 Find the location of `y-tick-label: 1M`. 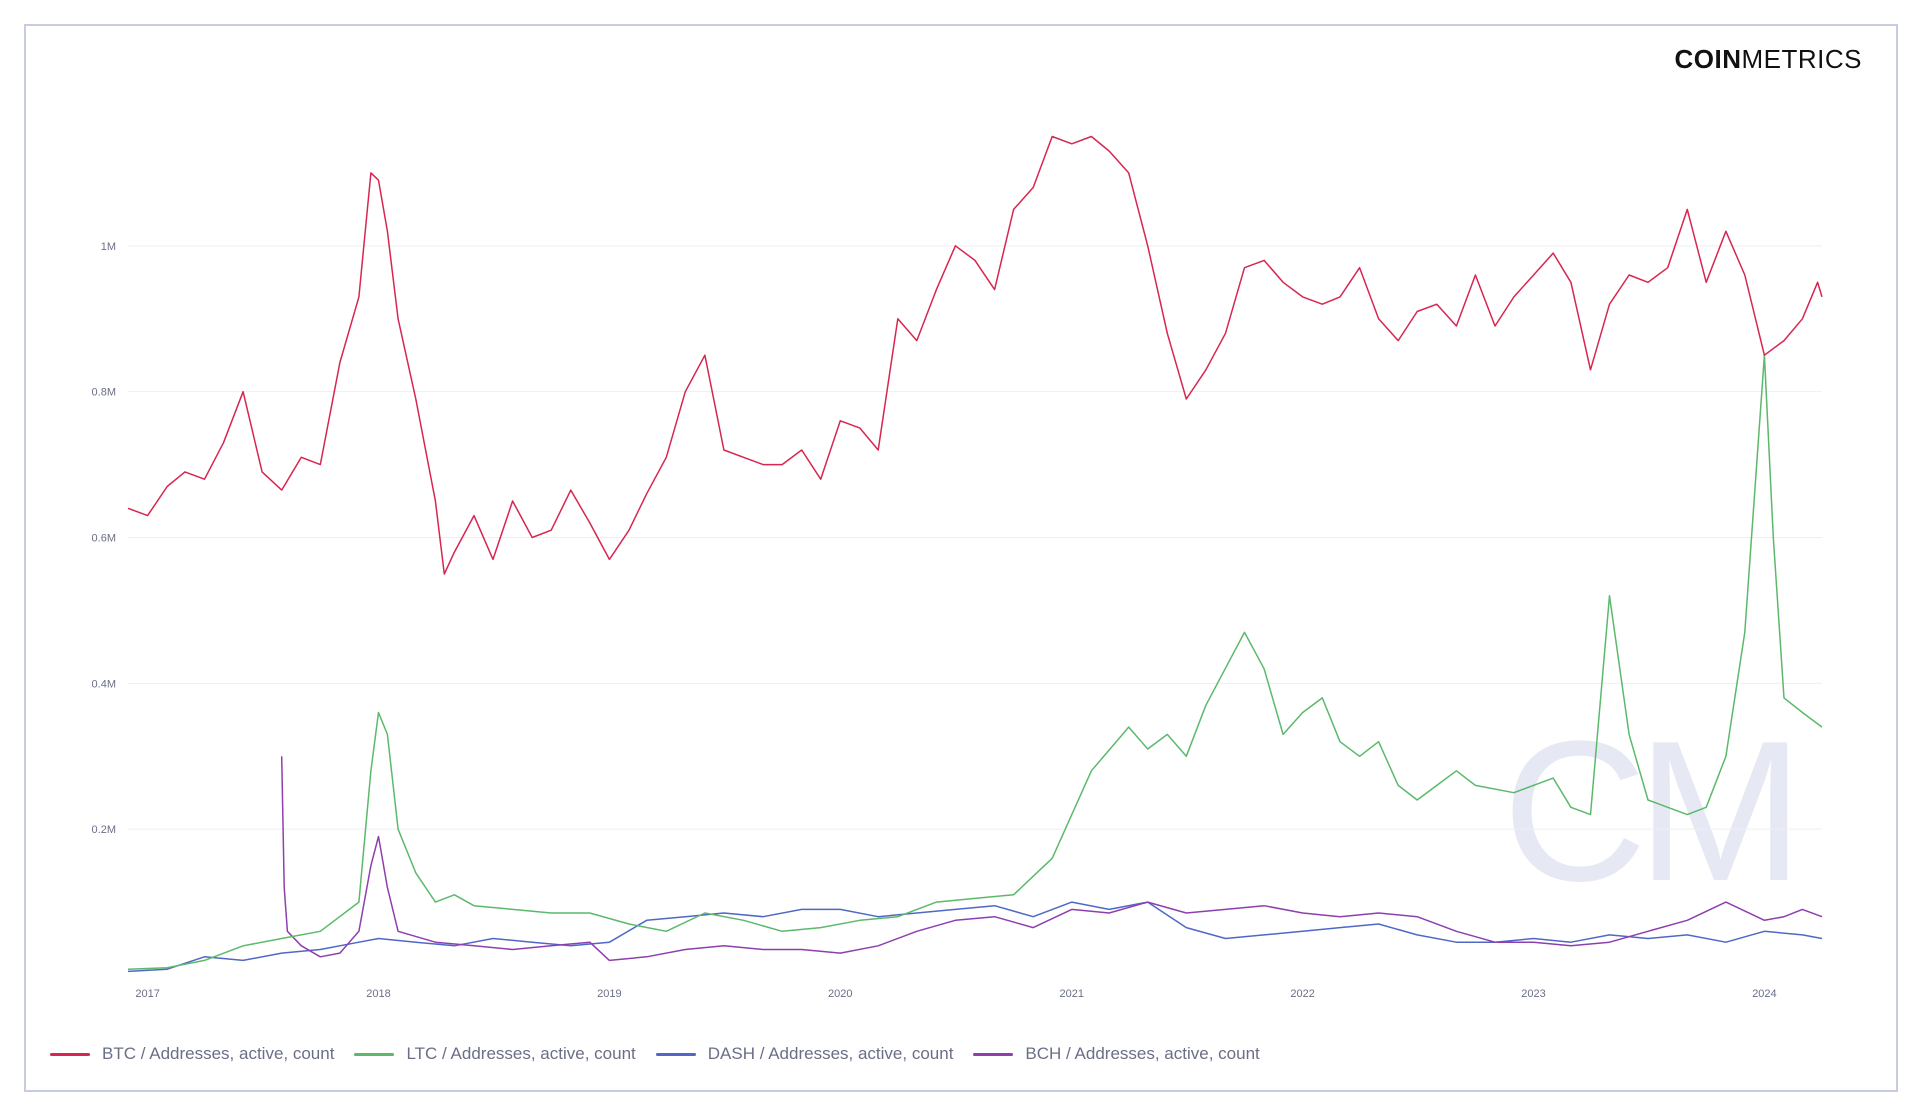

y-tick-label: 1M is located at coordinates (108, 247).